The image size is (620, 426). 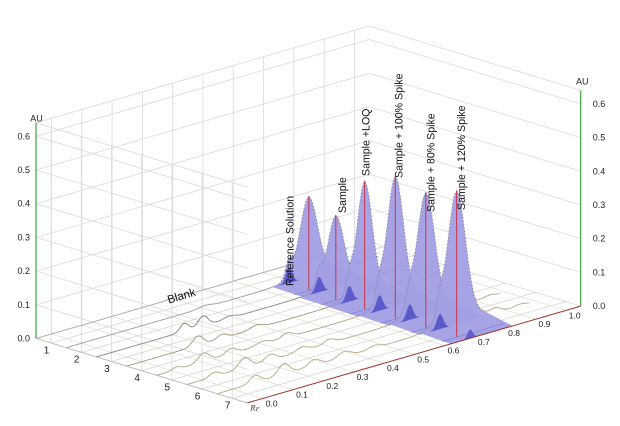 I want to click on svg-text: 2, so click(x=77, y=360).